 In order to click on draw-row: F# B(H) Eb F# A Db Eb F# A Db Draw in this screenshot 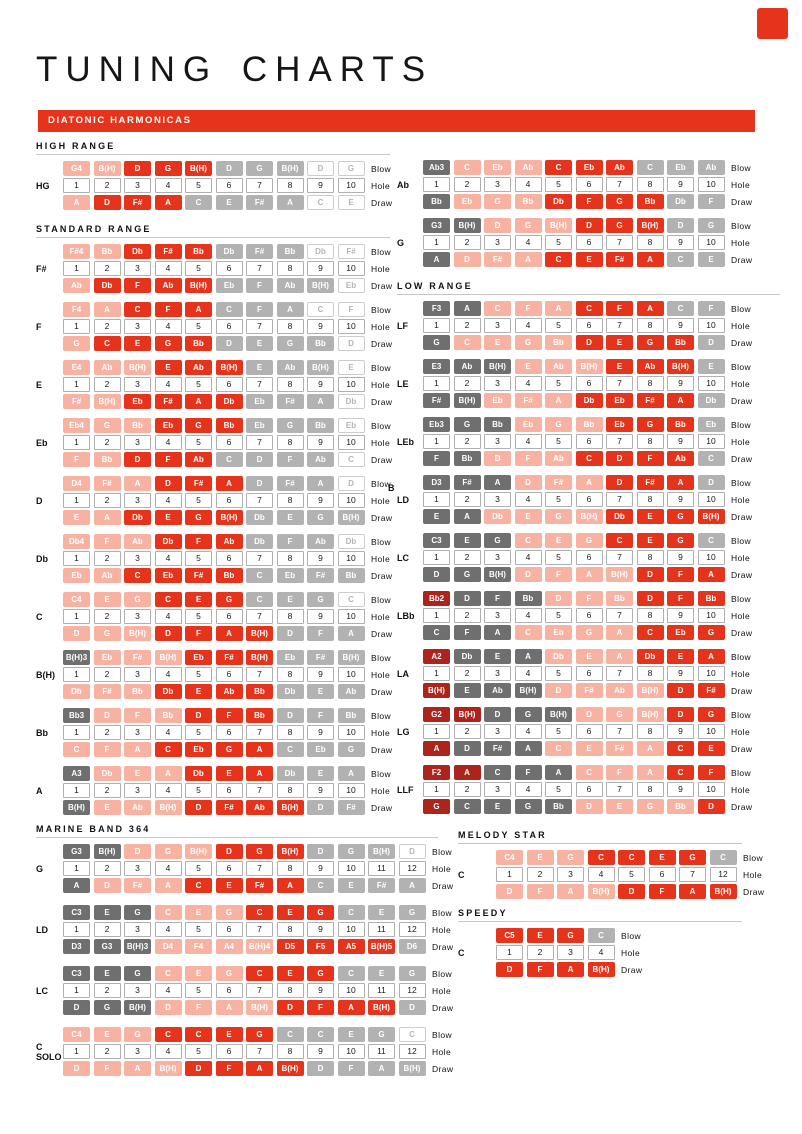, I will do `click(587, 400)`.